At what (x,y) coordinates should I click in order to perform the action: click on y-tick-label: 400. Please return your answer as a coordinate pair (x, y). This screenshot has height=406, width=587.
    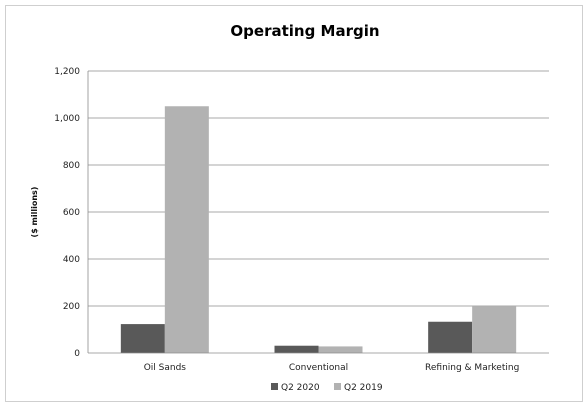
    Looking at the image, I should click on (71, 260).